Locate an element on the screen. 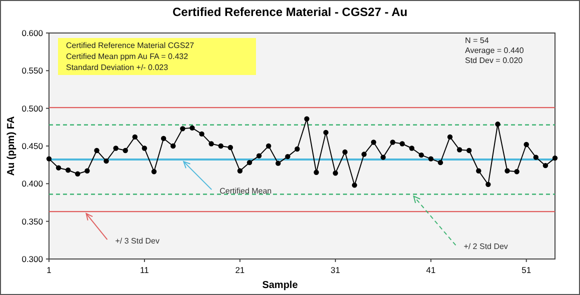 The height and width of the screenshot is (295, 580). x-tick-label: 41 is located at coordinates (431, 270).